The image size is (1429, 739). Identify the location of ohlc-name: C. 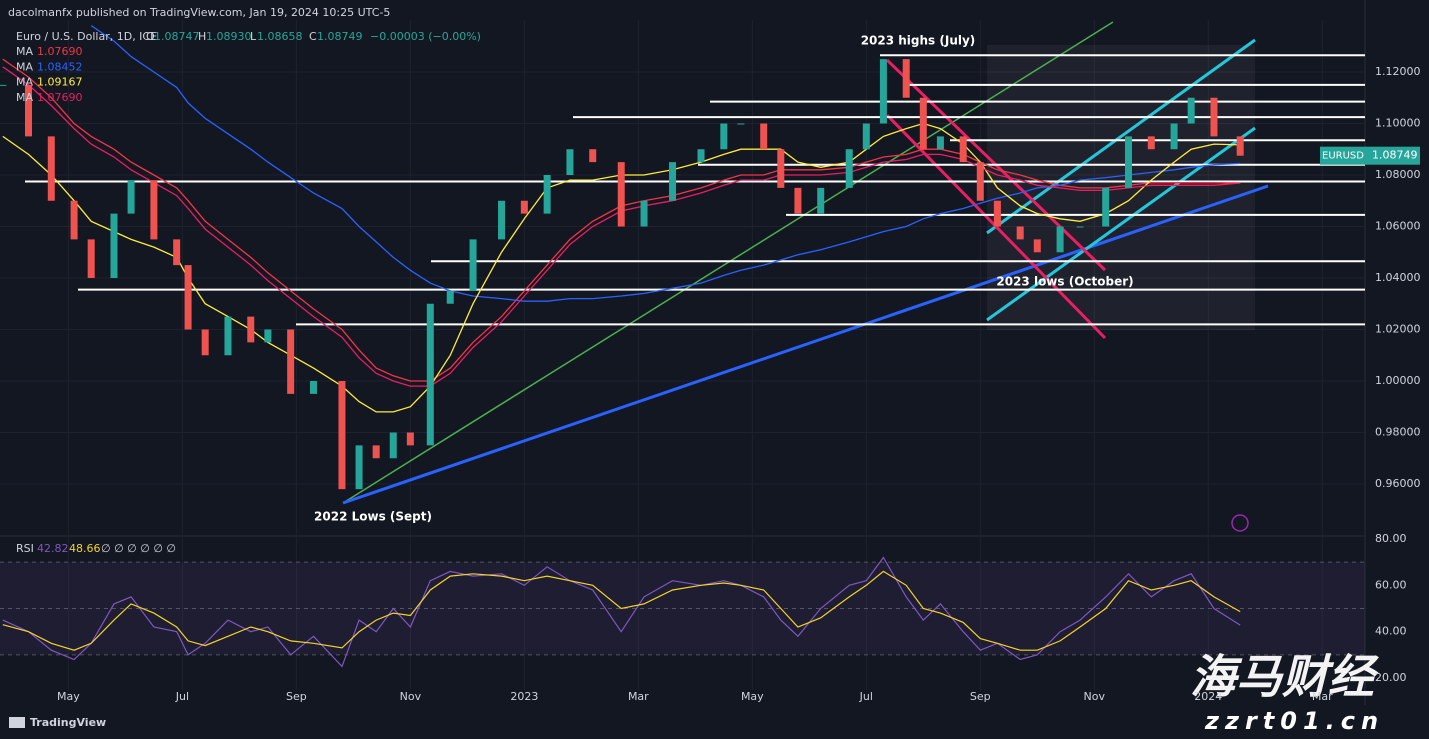
(313, 36).